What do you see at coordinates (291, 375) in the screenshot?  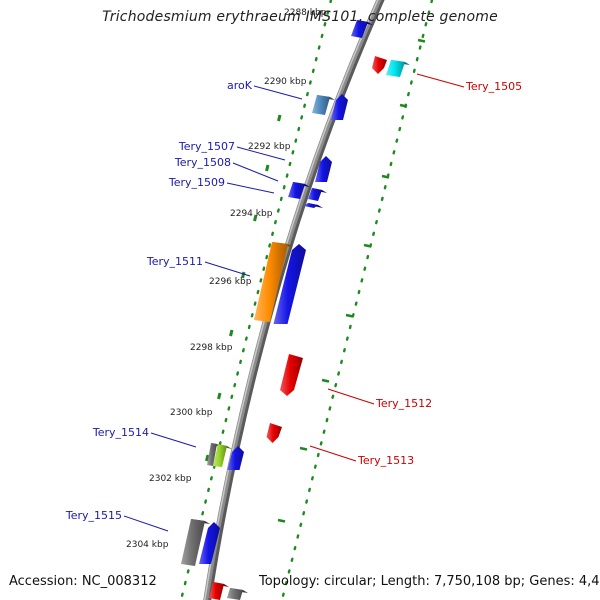 I see `gene-tery1512` at bounding box center [291, 375].